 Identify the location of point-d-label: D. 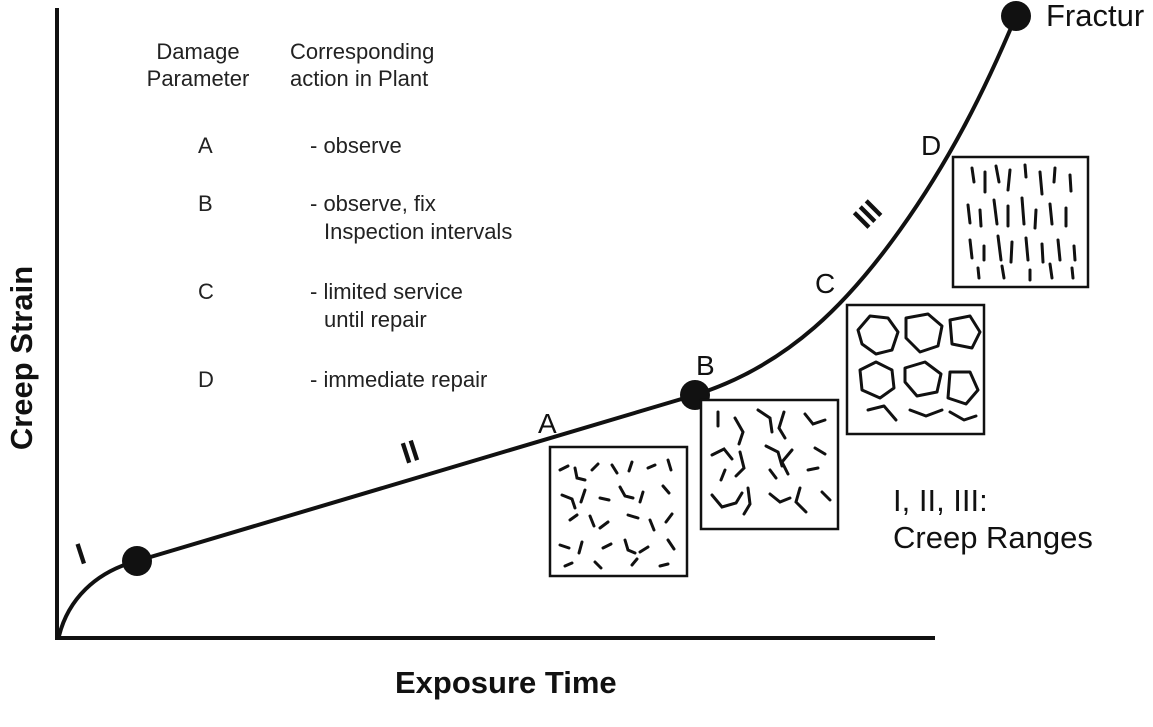
(931, 145).